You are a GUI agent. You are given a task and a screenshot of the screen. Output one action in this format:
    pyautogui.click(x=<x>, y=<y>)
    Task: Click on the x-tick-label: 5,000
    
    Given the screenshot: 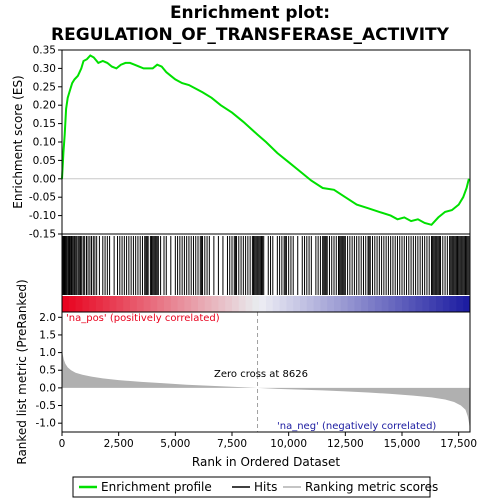 What is the action you would take?
    pyautogui.click(x=175, y=444)
    